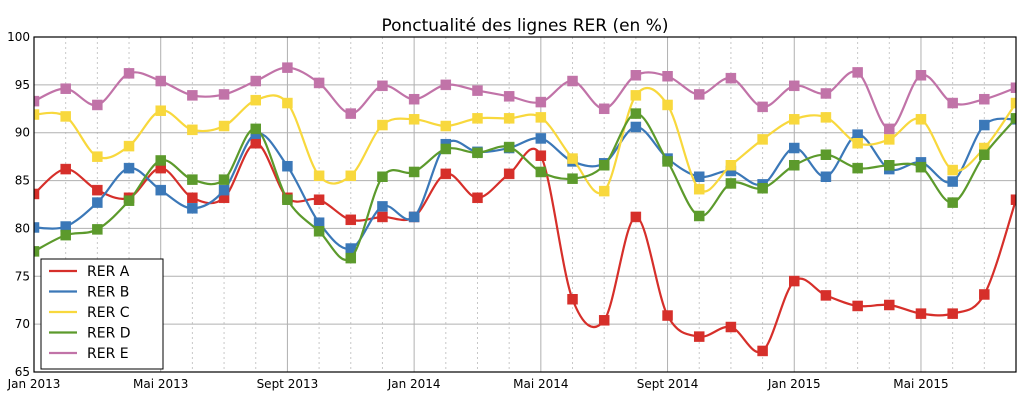 This screenshot has width=1028, height=407. I want to click on x-tick-label: Sept 2014, so click(668, 384).